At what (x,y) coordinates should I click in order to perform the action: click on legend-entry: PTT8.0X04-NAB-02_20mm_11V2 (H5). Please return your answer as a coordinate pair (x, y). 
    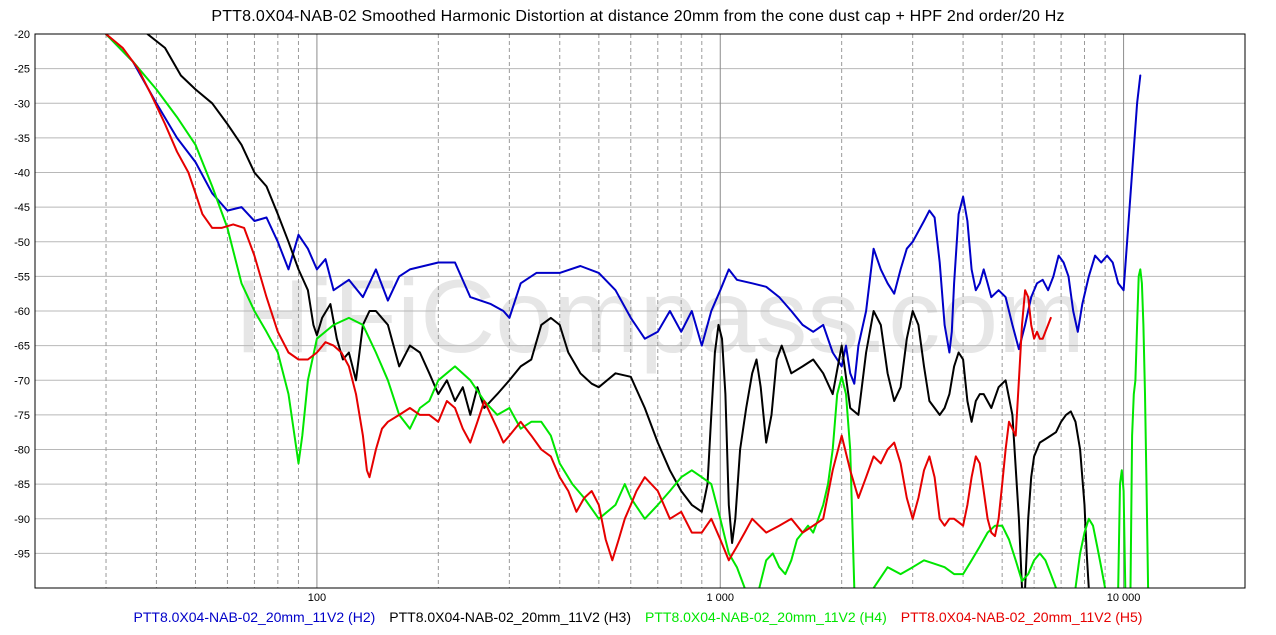
    Looking at the image, I should click on (1021, 617).